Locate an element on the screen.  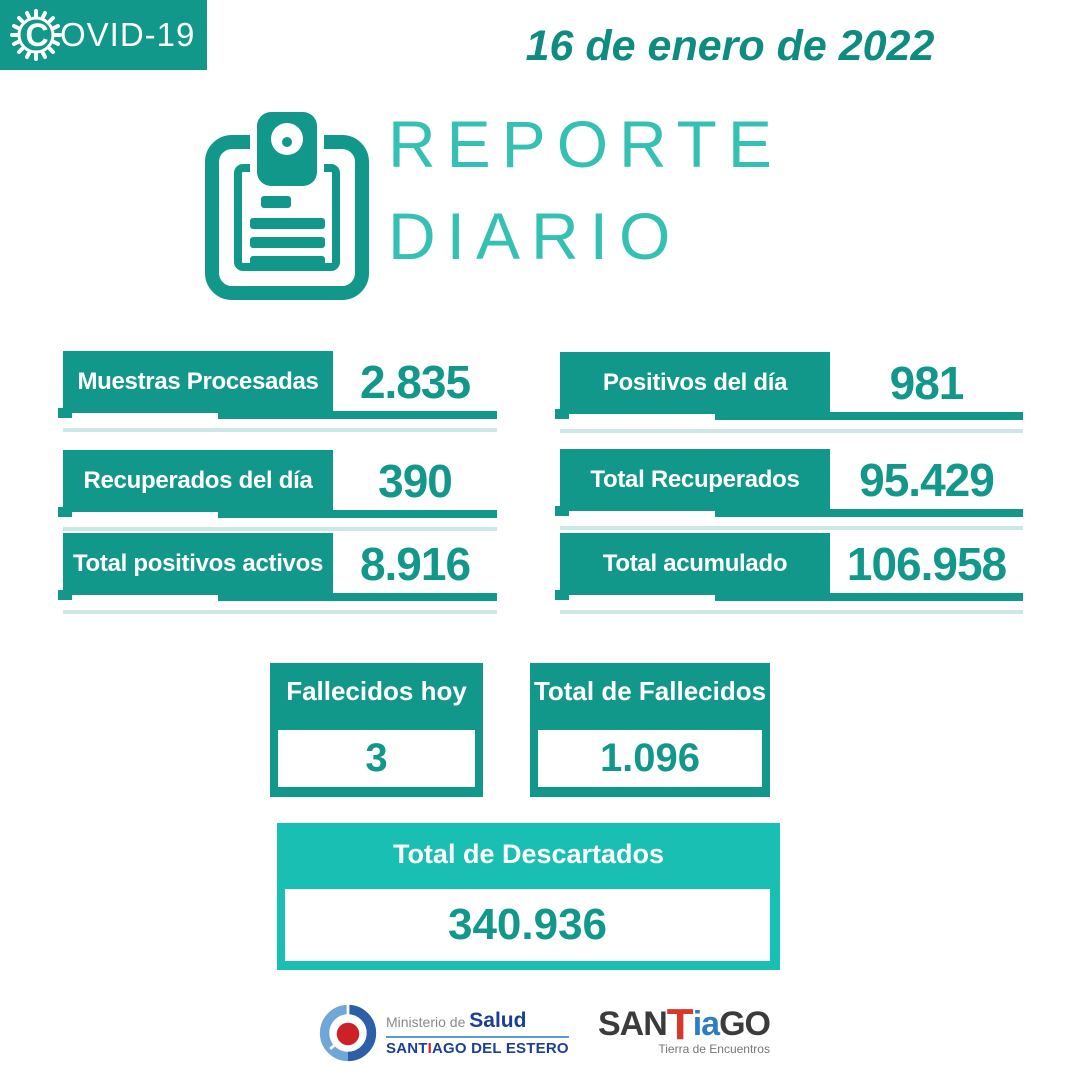
death-label: Total de Fallecidos is located at coordinates (650, 691).